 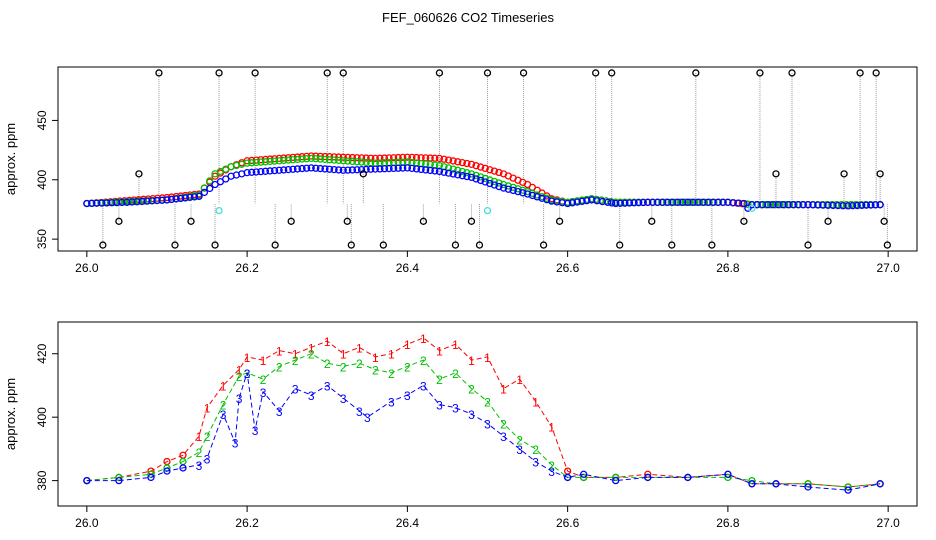 What do you see at coordinates (487, 210) in the screenshot?
I see `data-point-cyan` at bounding box center [487, 210].